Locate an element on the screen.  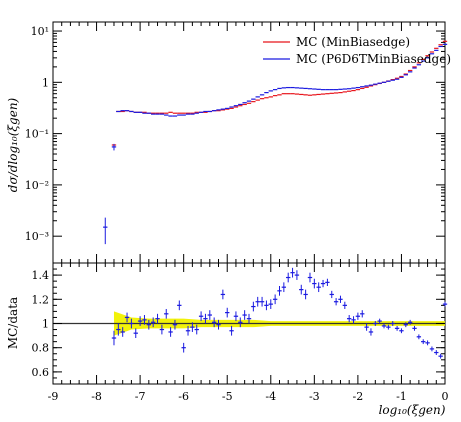
top-y-tick-label: 1 is located at coordinates (45, 82).